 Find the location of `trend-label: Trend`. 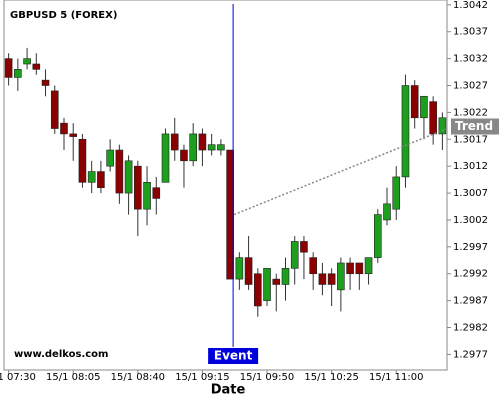

trend-label: Trend is located at coordinates (474, 126).